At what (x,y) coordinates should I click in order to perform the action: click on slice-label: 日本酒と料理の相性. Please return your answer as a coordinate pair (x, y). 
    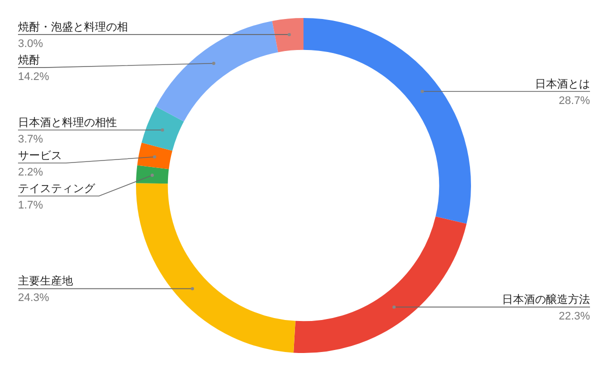
    Looking at the image, I should click on (67, 122).